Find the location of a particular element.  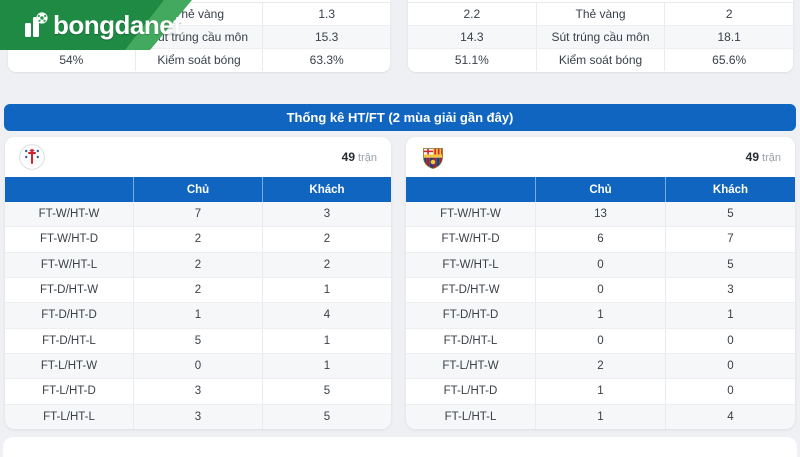

htft-row: FT-L/HT-L 3 5 is located at coordinates (198, 416).